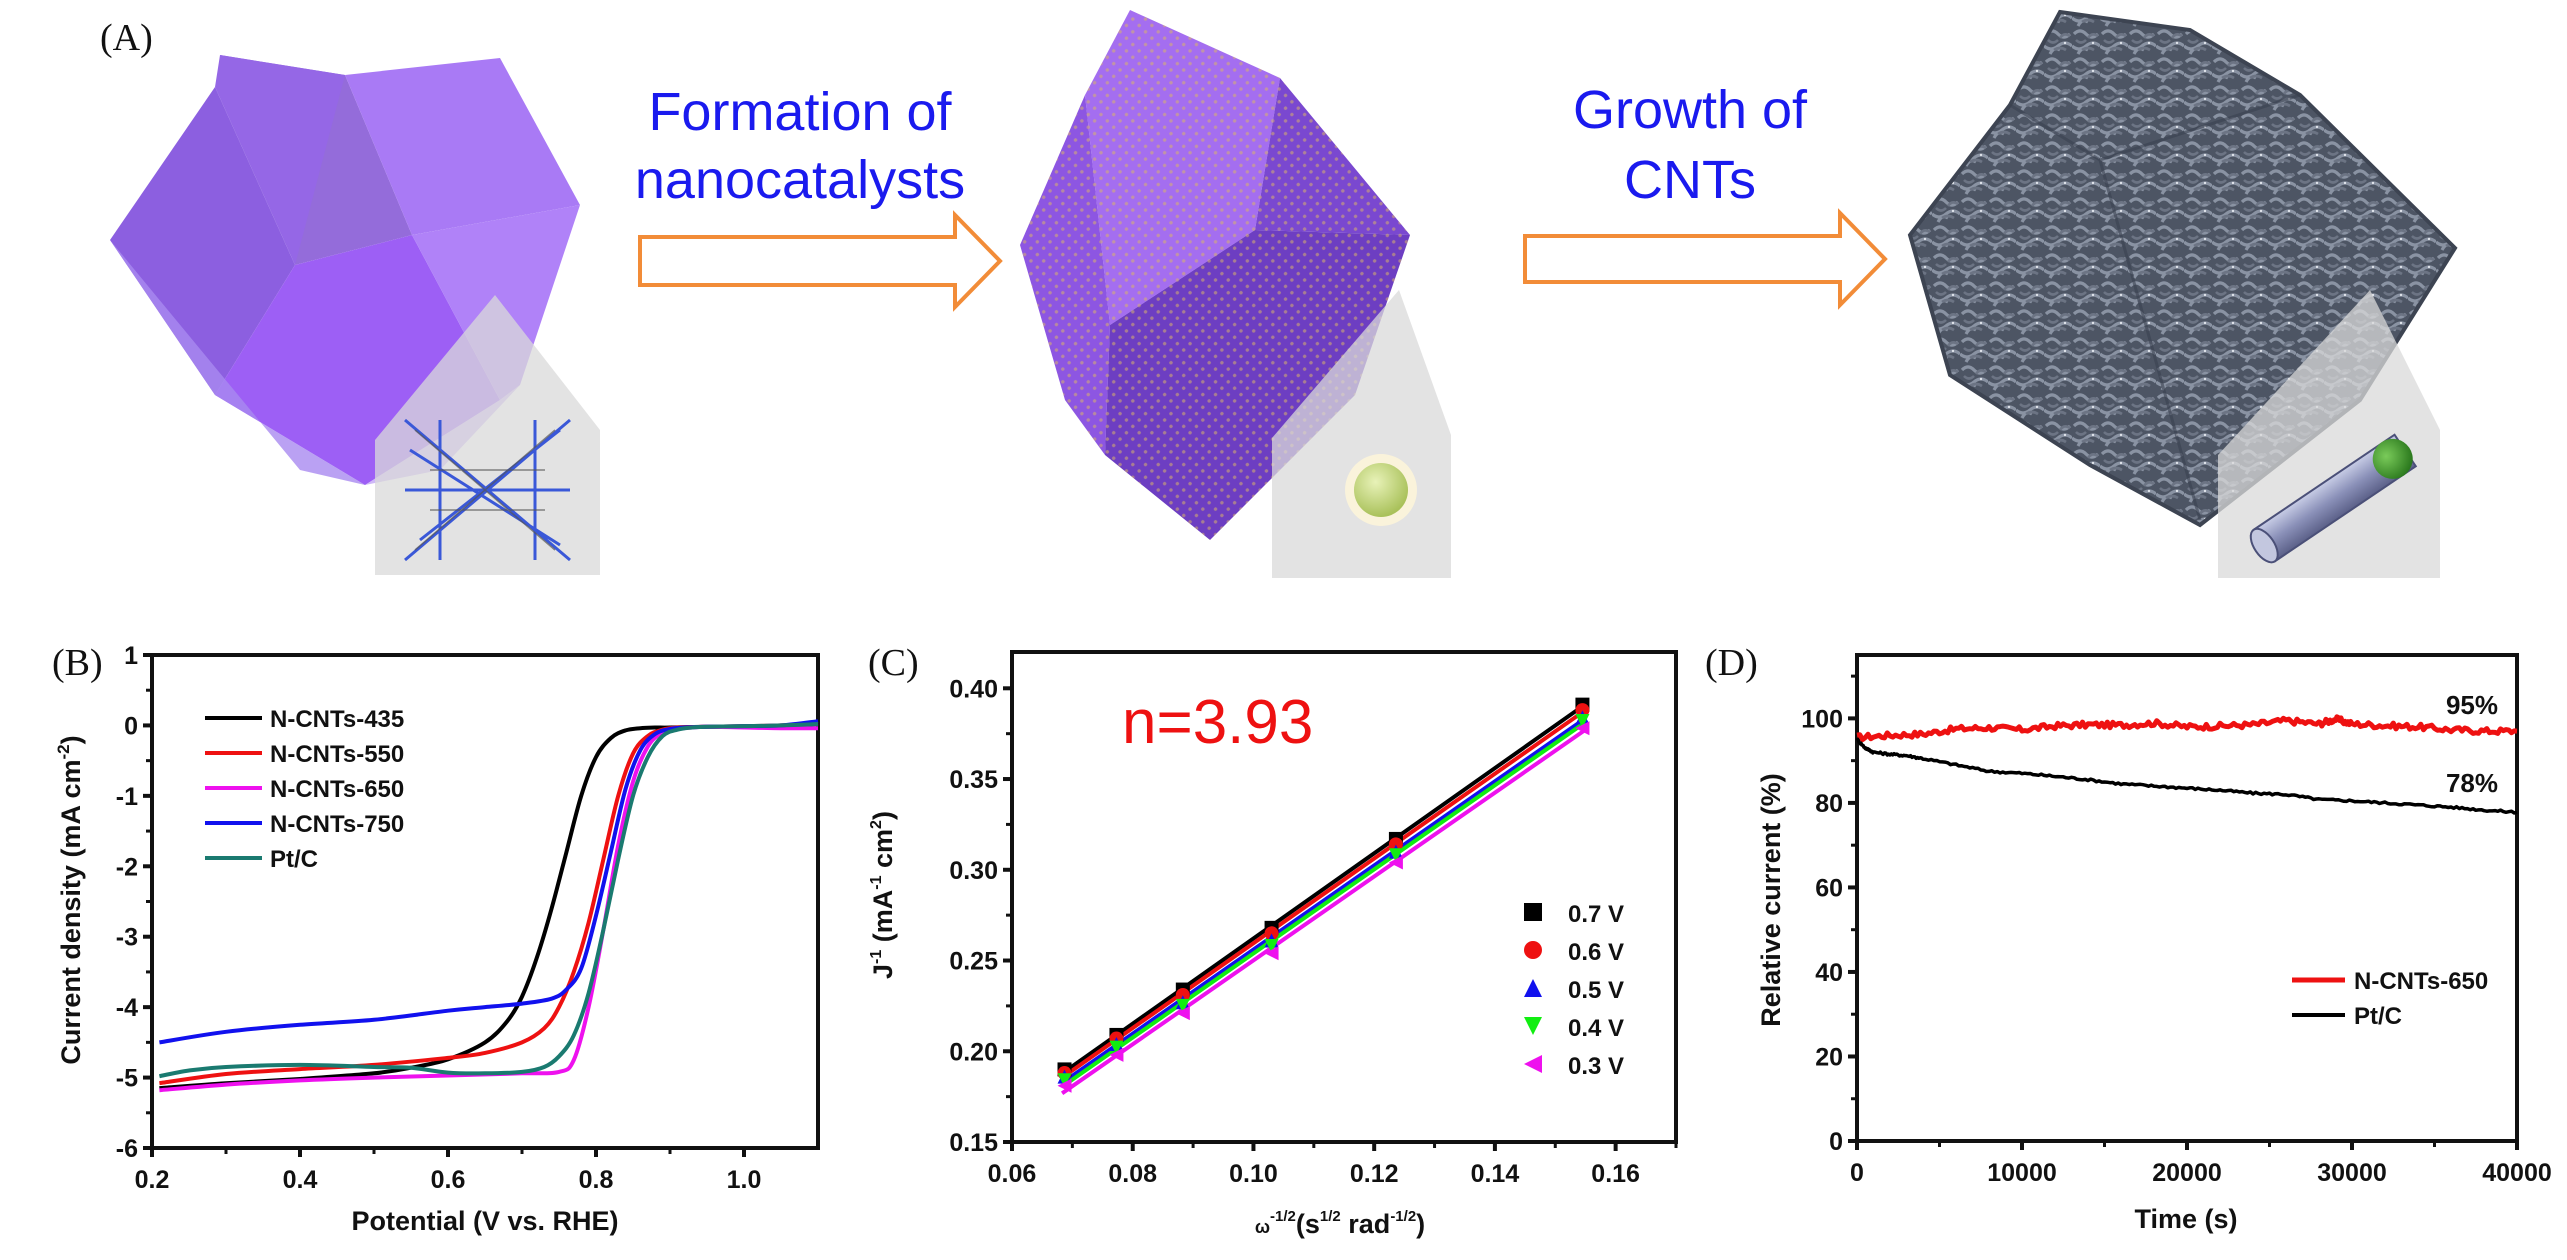  I want to click on x-tick-label: 10000, so click(2022, 1173).